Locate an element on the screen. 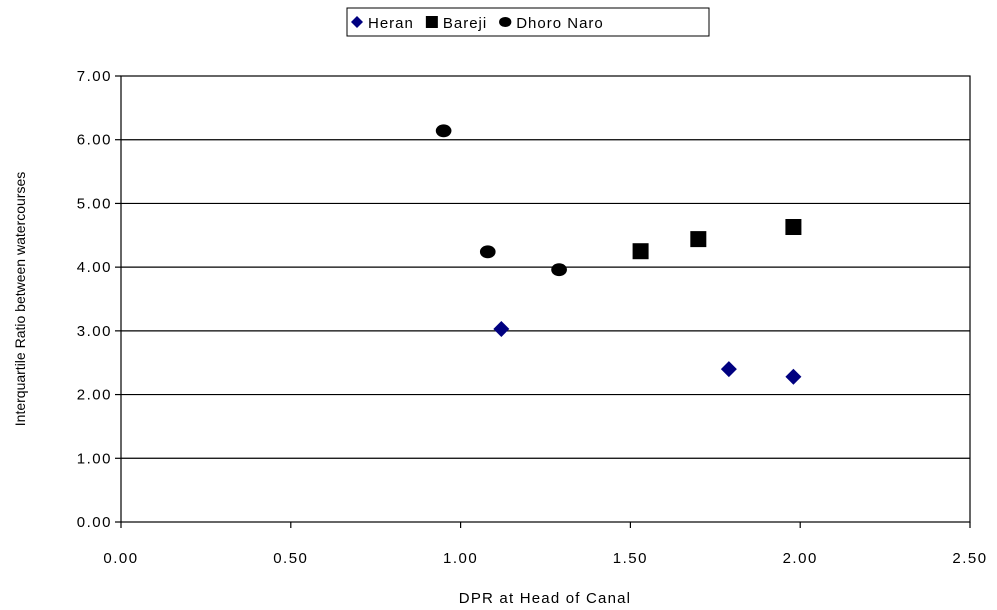 The width and height of the screenshot is (997, 610). x-tick-label: 1.00 is located at coordinates (460, 558).